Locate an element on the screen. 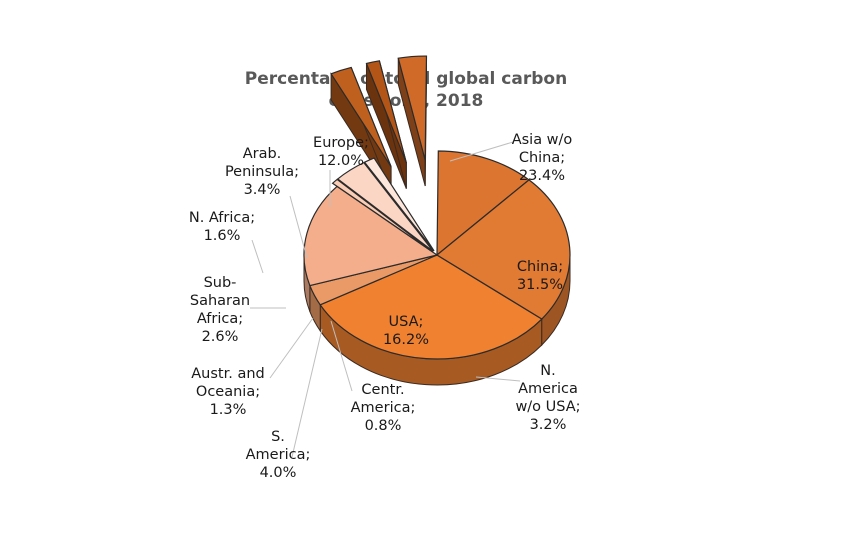 The image size is (849, 533). slice-label-asia-w-o-china: Asia w/o China; 23.4% is located at coordinates (542, 158).